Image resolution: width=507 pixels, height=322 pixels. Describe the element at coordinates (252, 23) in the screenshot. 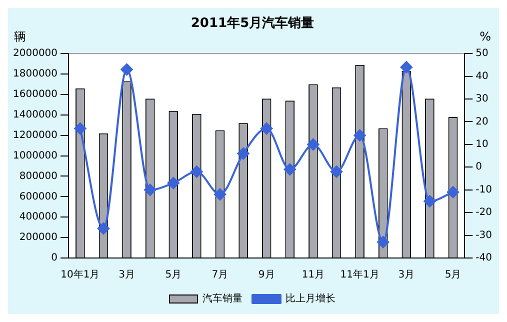

I see `chart-title: 2011年5月汽车销量` at that location.